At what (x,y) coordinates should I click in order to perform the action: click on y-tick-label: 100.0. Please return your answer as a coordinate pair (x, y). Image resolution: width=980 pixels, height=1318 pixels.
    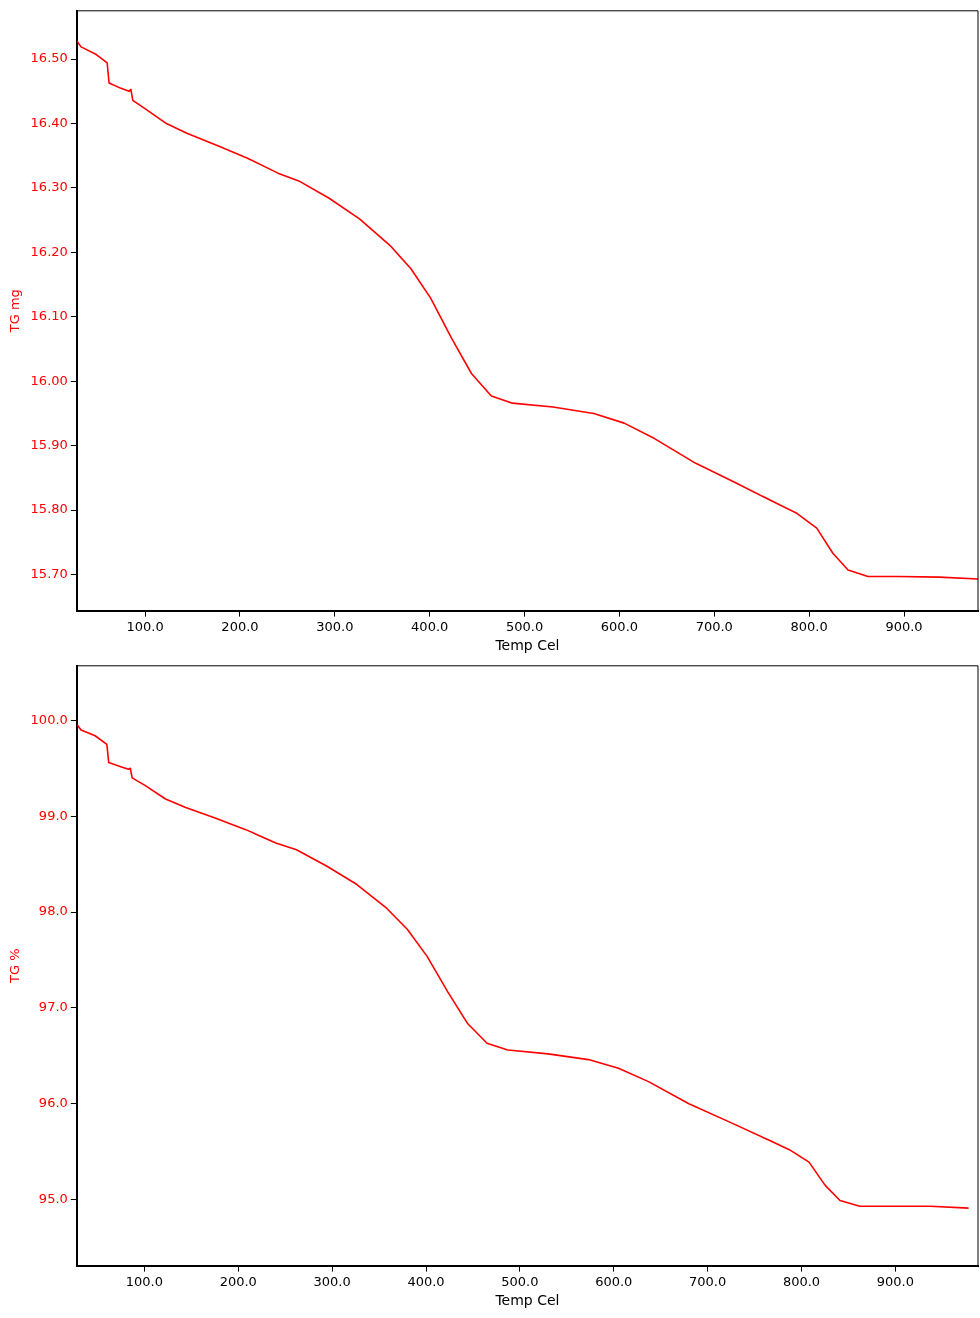
    Looking at the image, I should click on (49, 719).